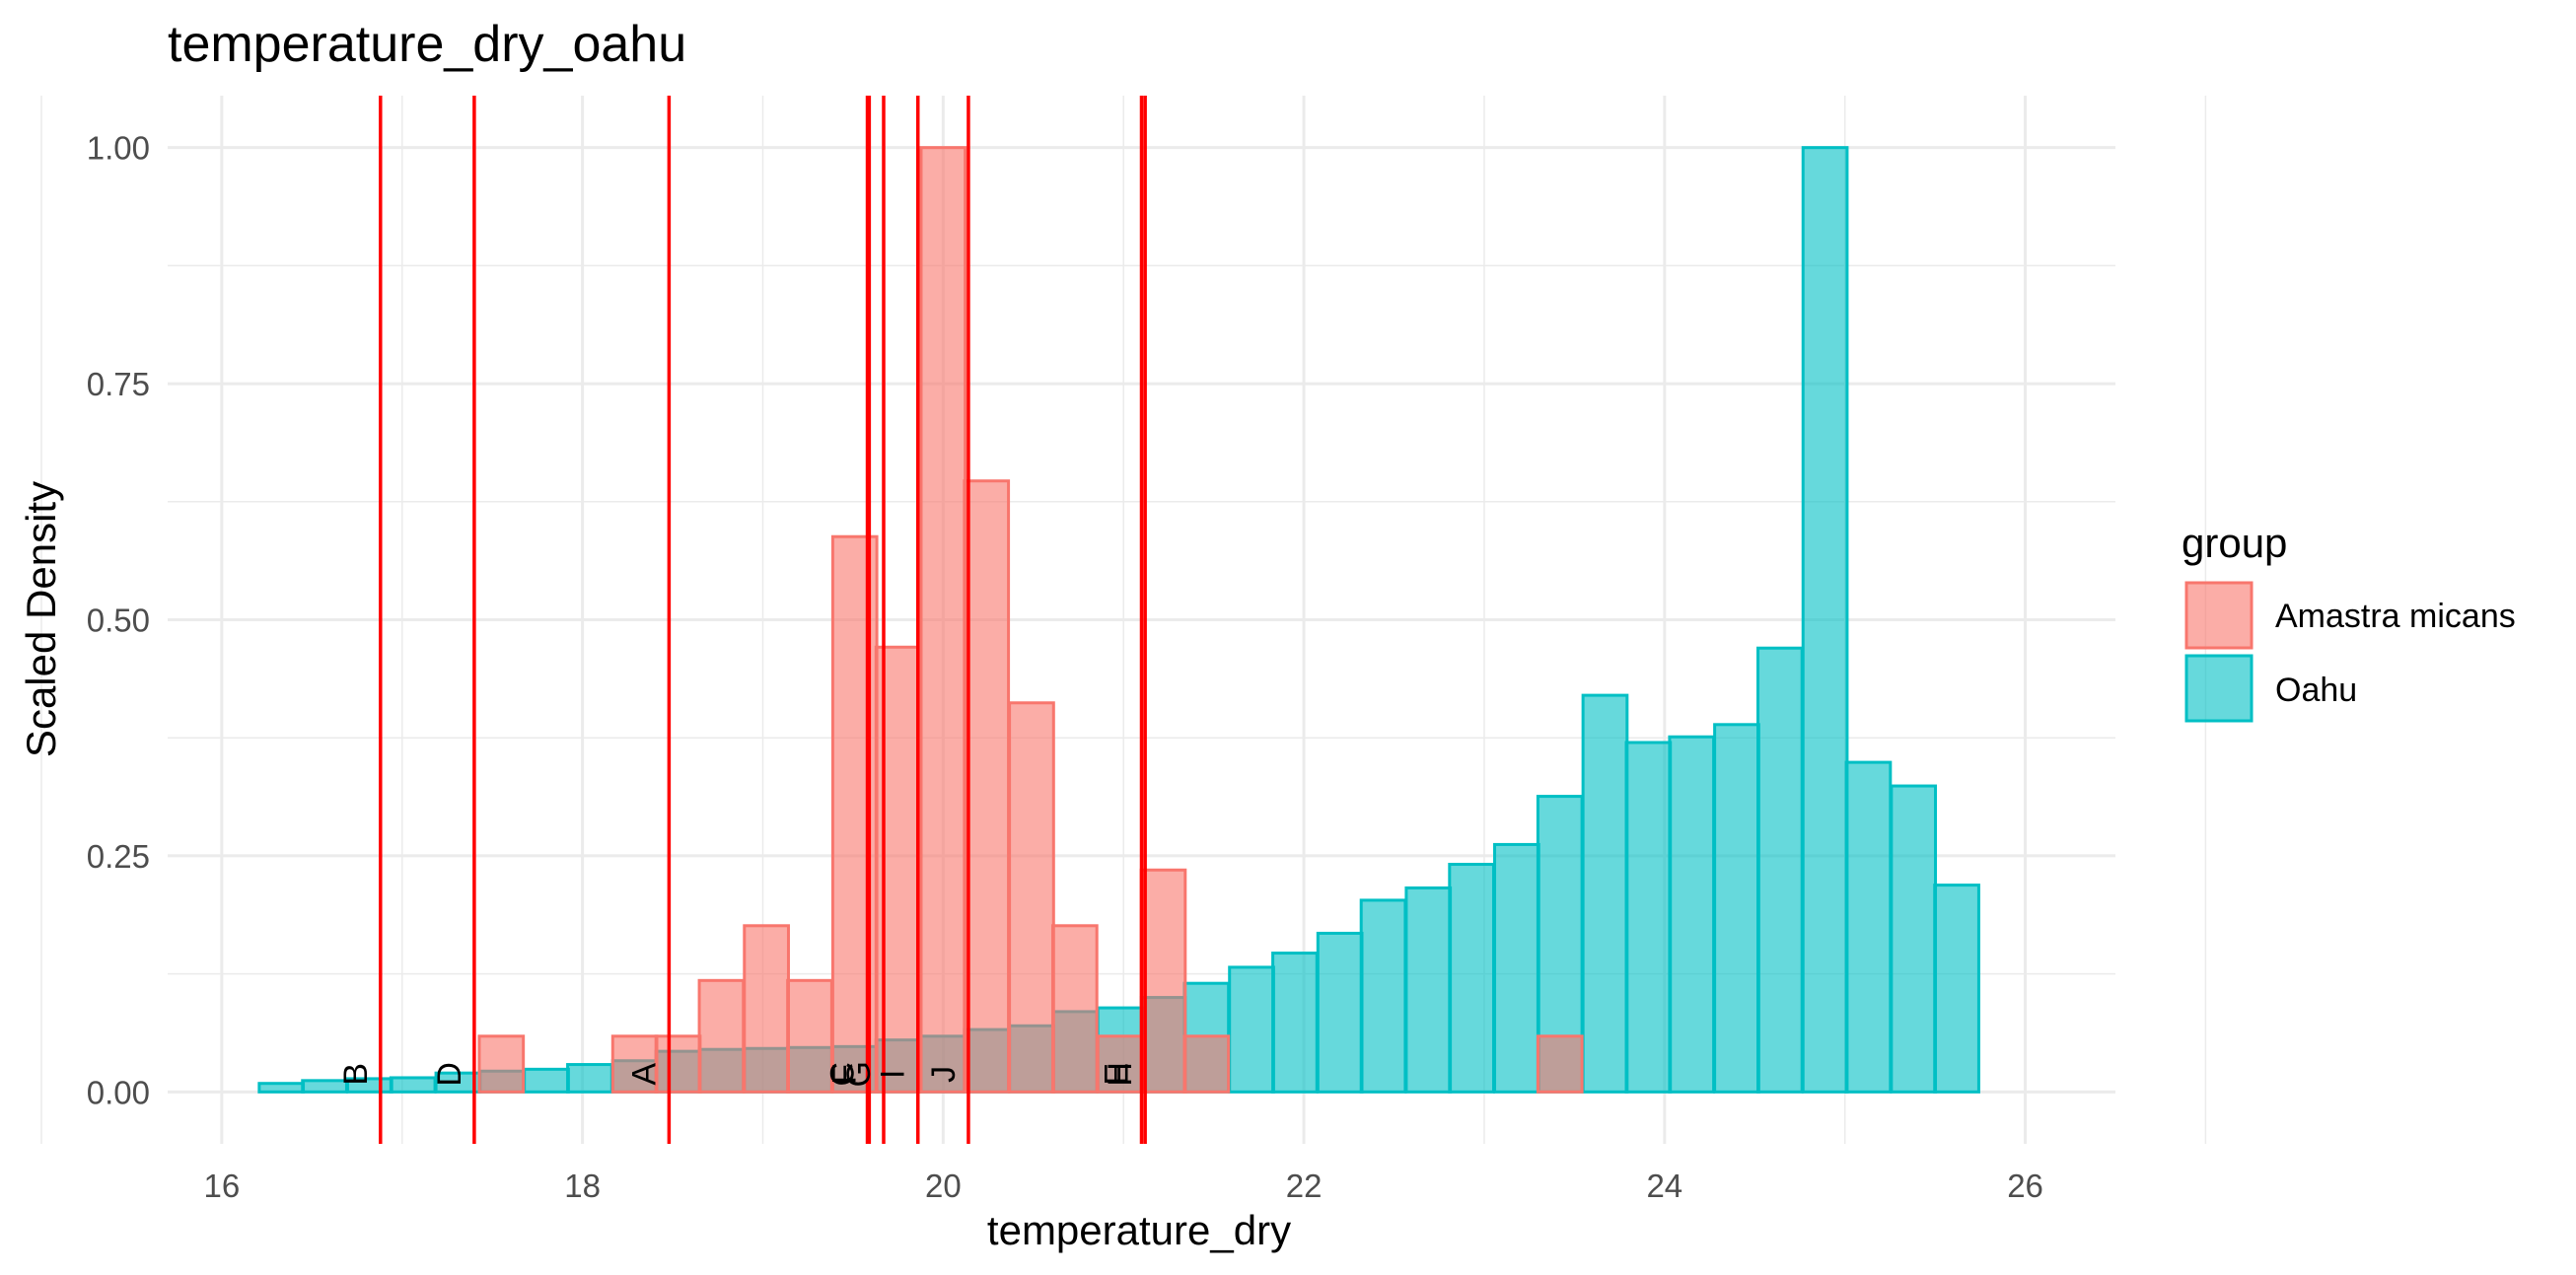 The height and width of the screenshot is (1275, 2576). I want to click on y-tick-label: 1.00, so click(118, 148).